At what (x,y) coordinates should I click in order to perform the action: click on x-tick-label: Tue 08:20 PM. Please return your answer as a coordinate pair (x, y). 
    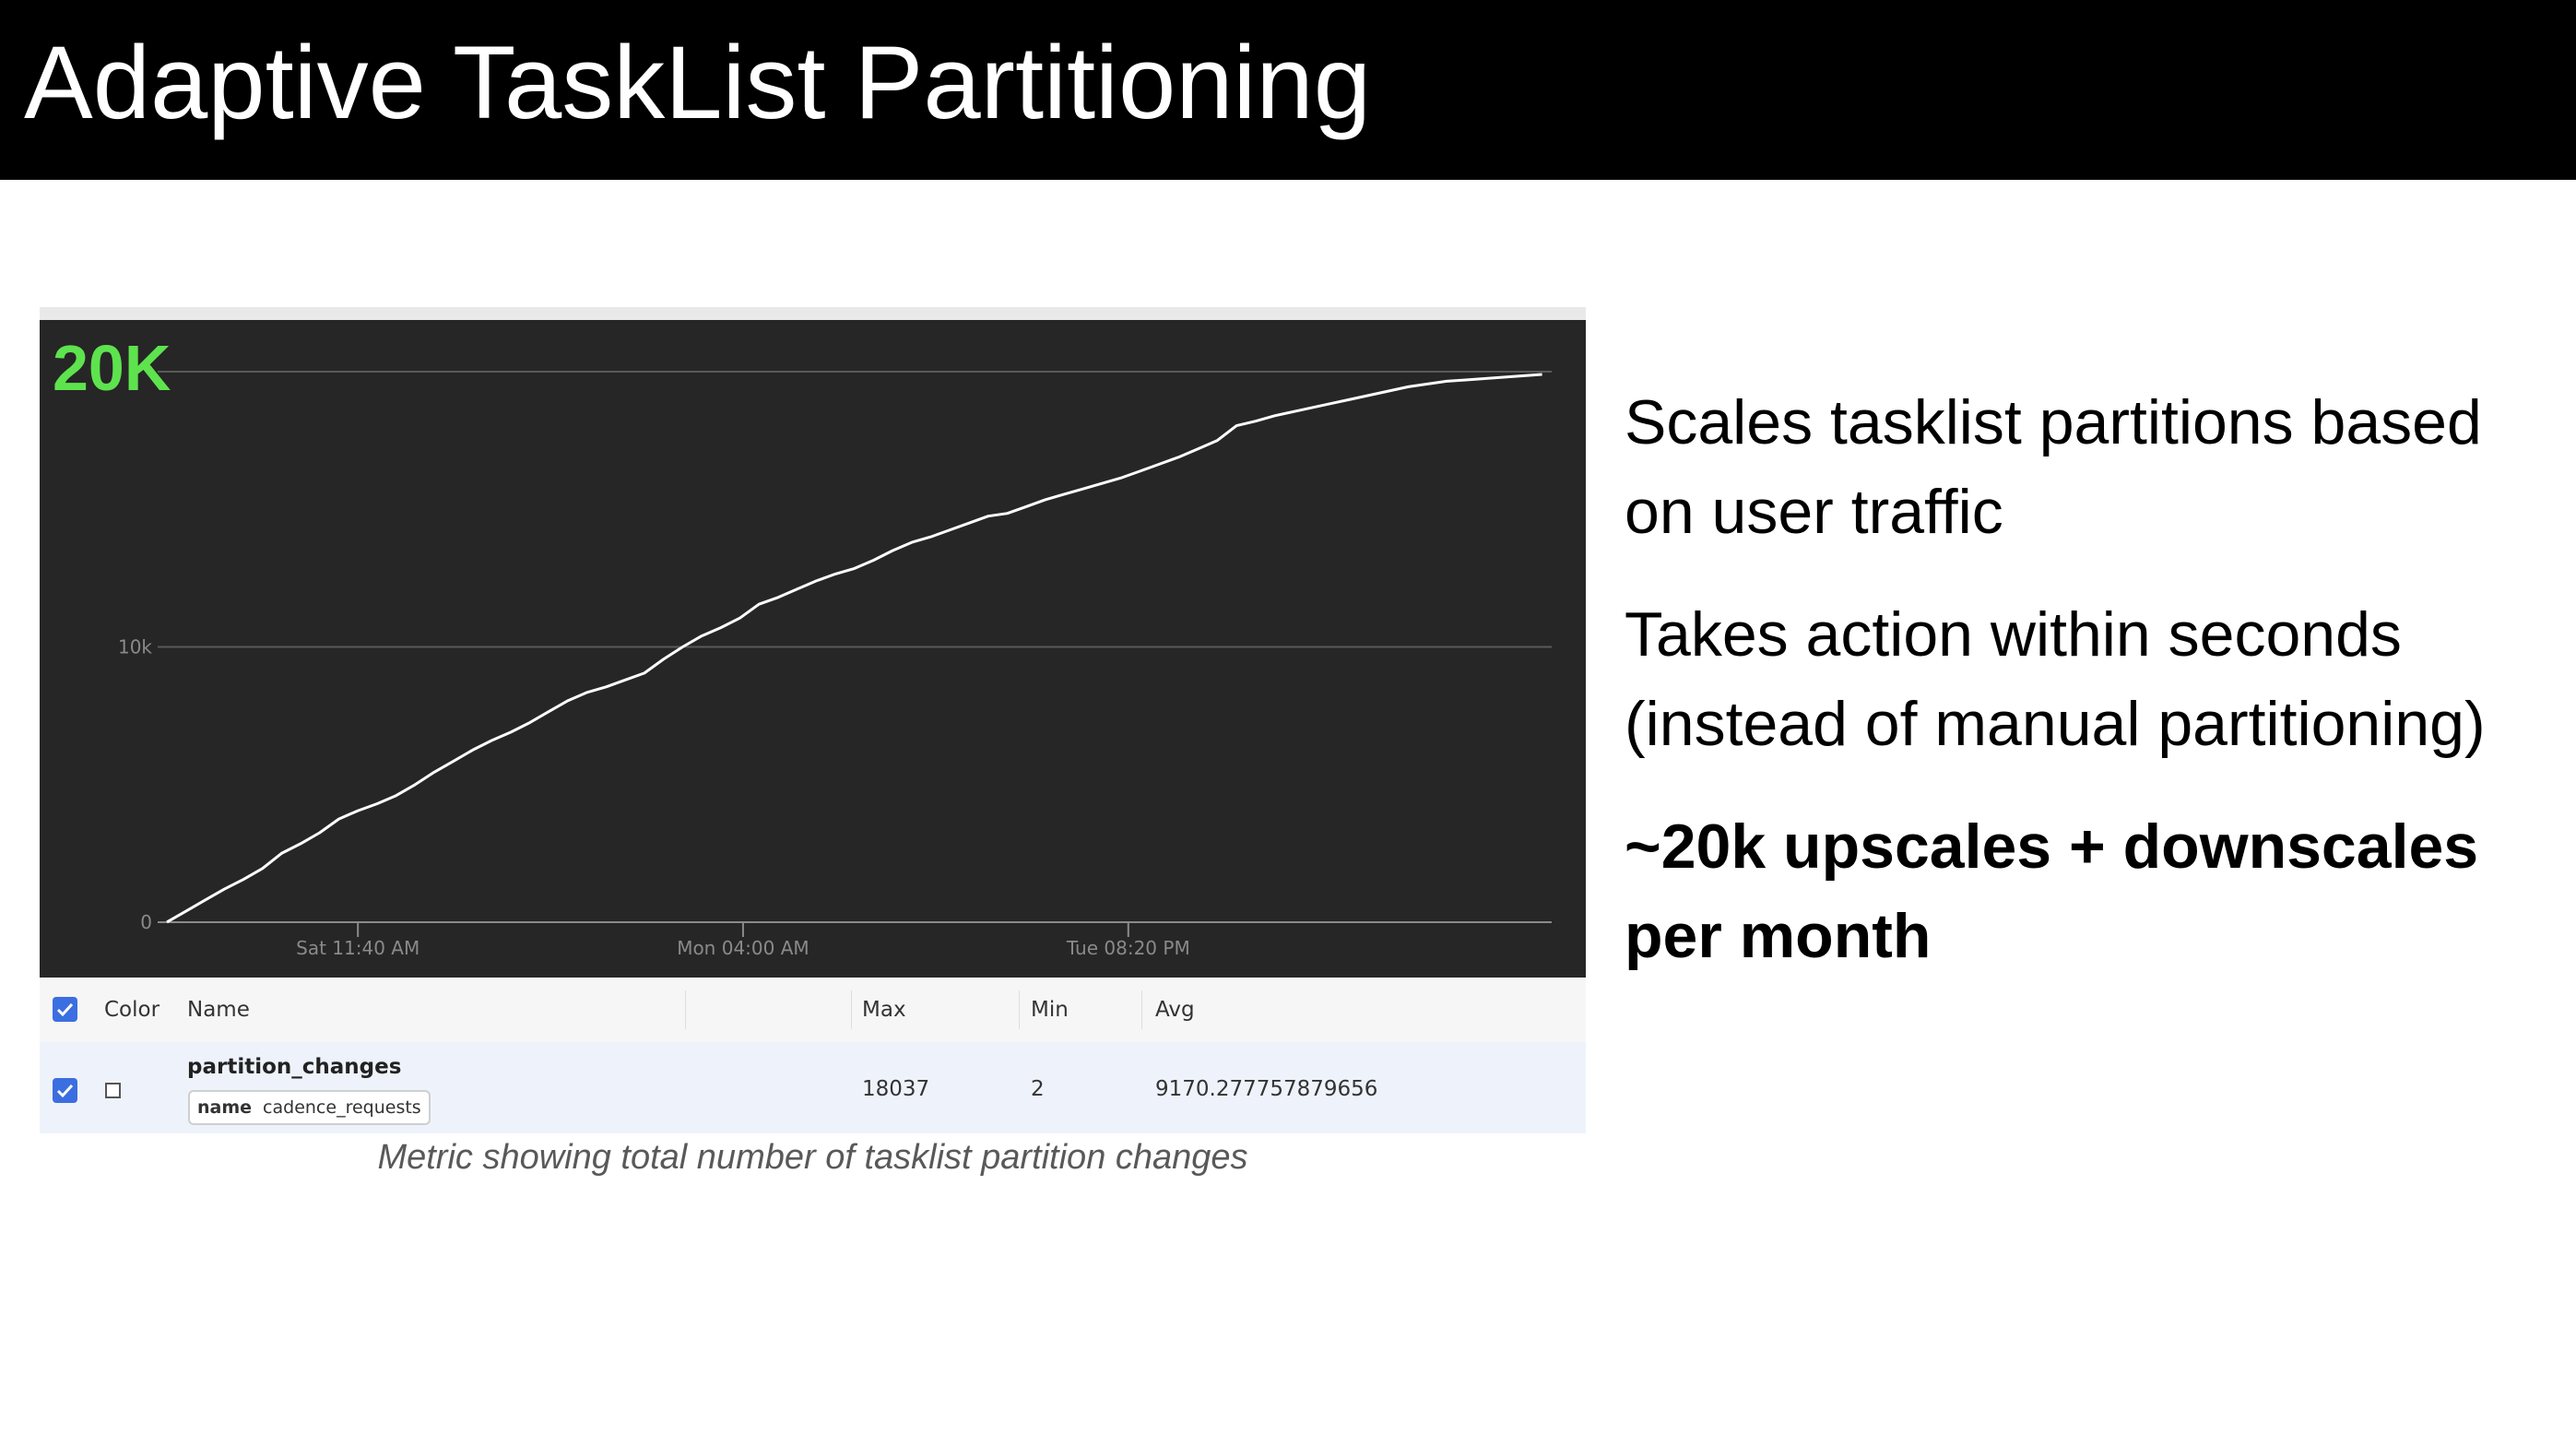
    Looking at the image, I should click on (1128, 948).